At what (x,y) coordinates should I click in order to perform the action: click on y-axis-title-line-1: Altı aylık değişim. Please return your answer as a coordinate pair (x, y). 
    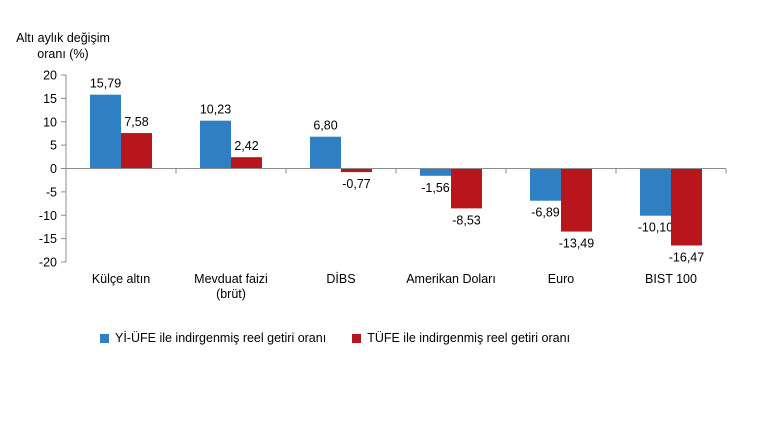
    Looking at the image, I should click on (63, 38).